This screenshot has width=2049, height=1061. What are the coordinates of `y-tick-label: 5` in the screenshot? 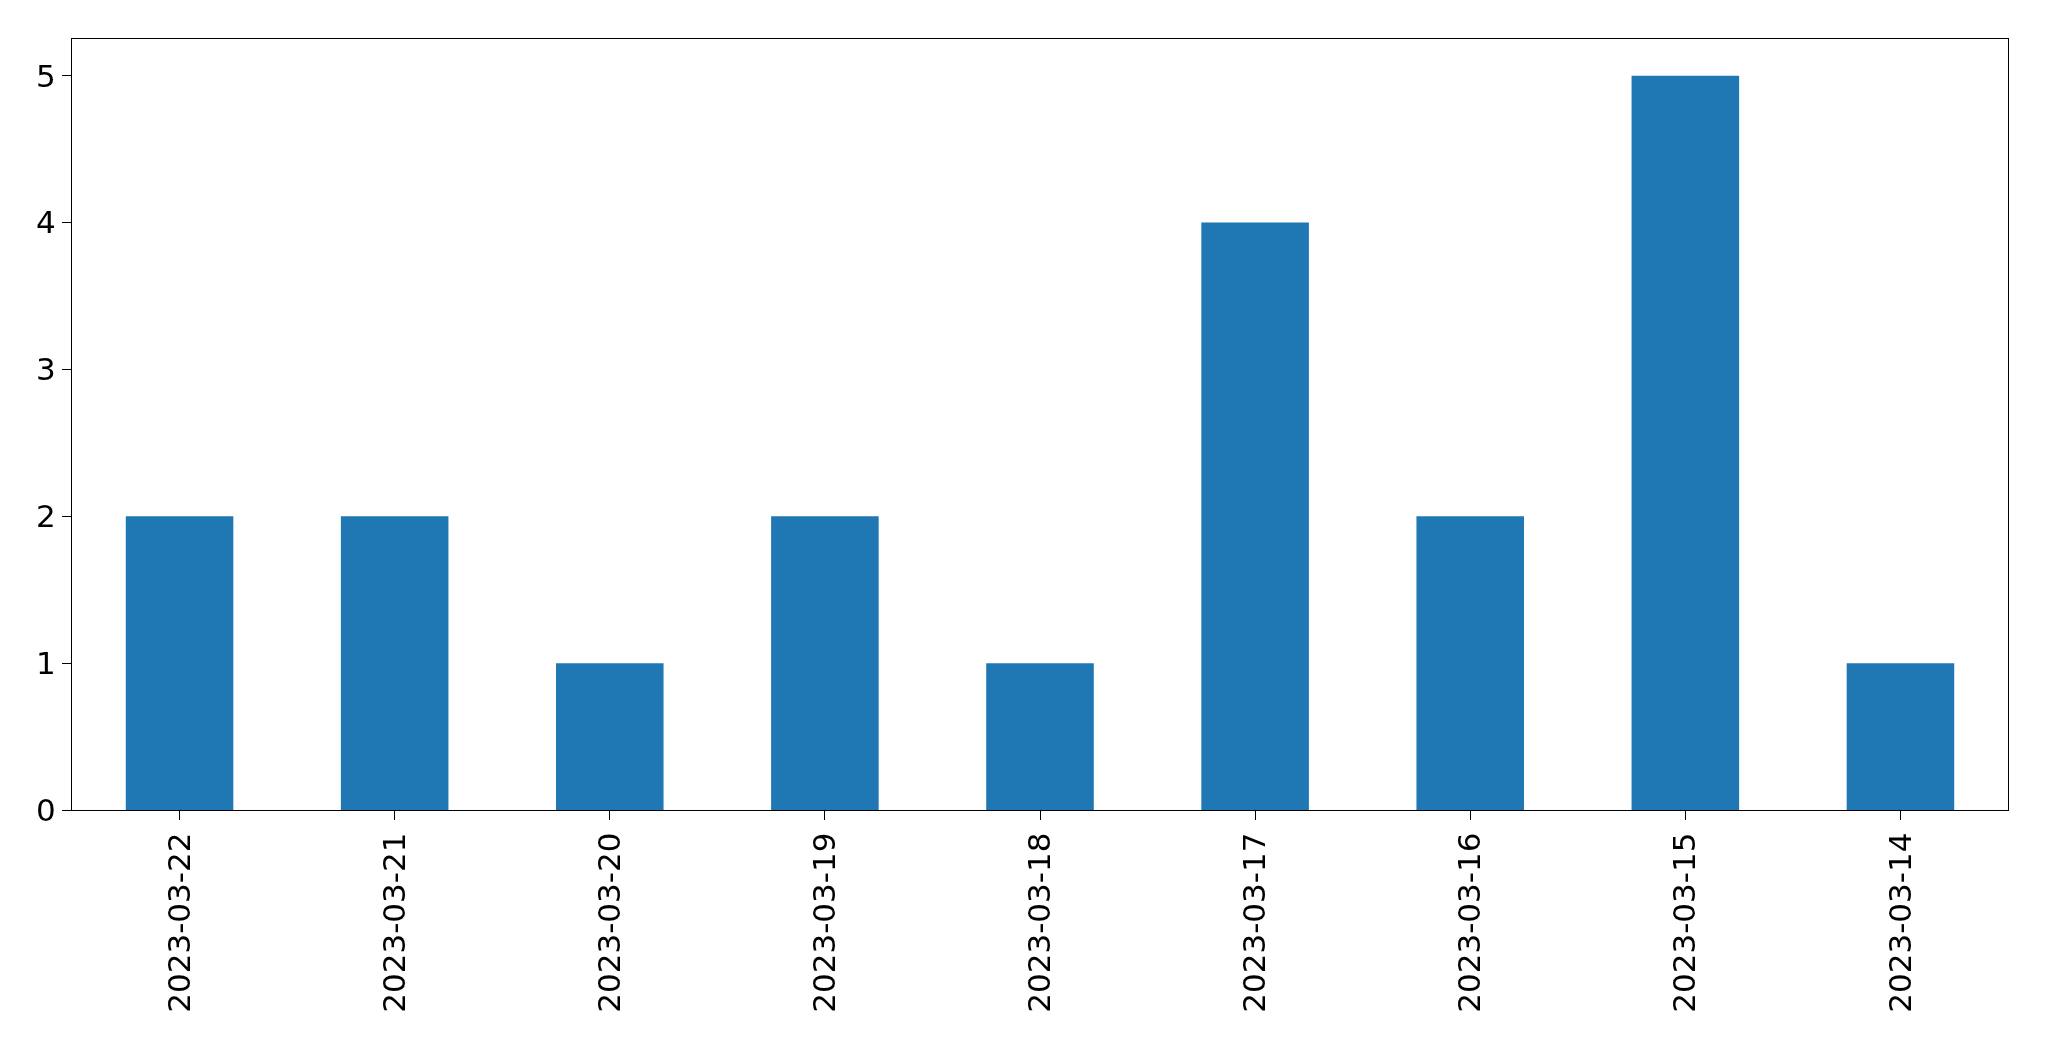 It's located at (45, 75).